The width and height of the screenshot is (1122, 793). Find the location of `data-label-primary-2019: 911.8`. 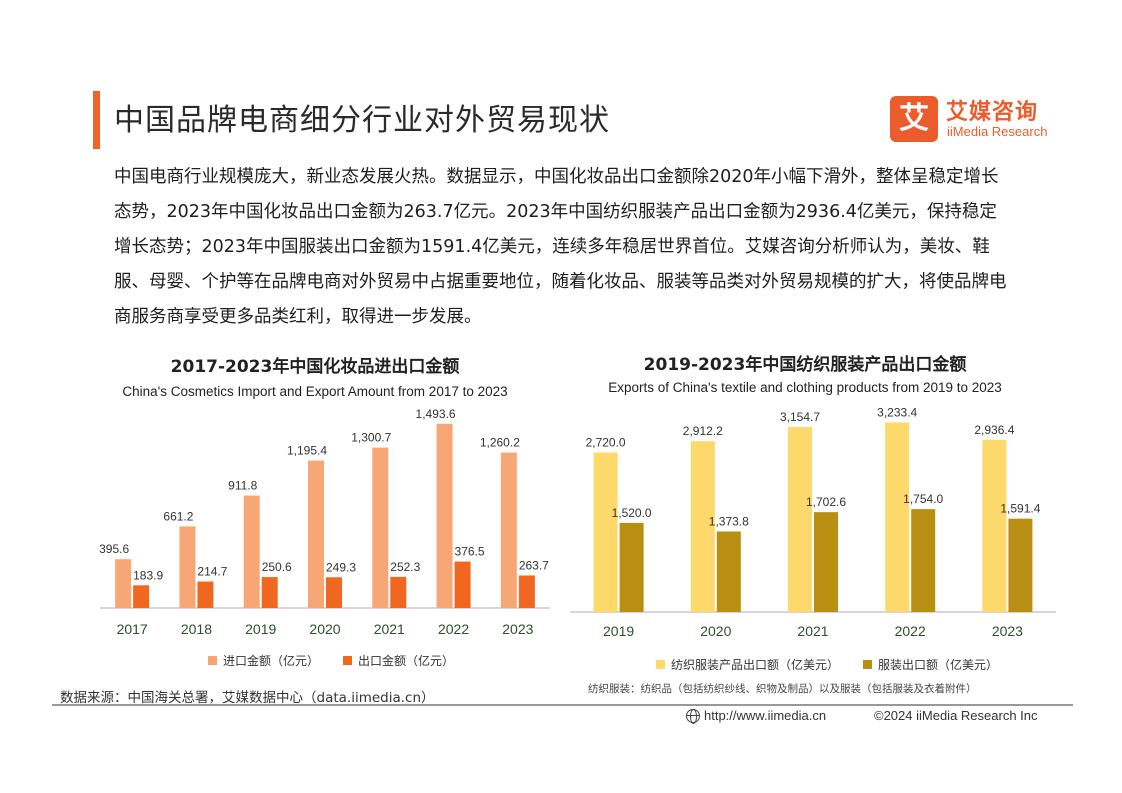

data-label-primary-2019: 911.8 is located at coordinates (242, 486).